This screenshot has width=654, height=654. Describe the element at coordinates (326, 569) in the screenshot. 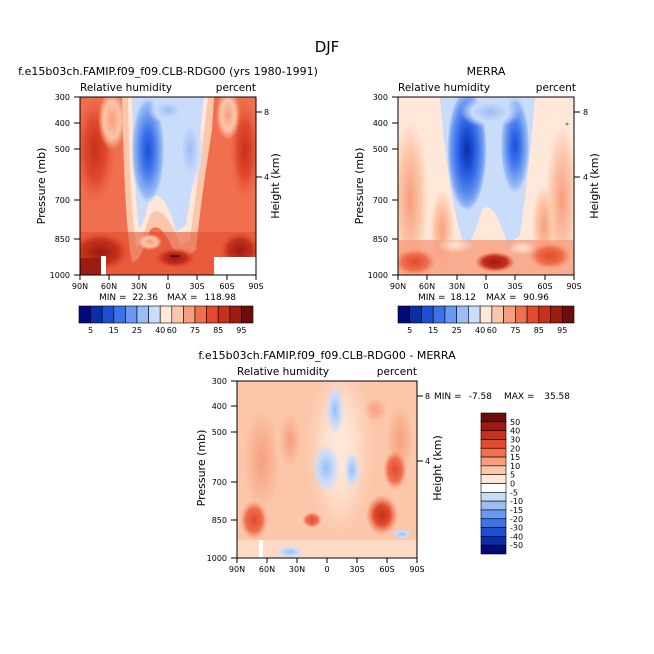

I see `panel-difference-xtick: 0` at that location.